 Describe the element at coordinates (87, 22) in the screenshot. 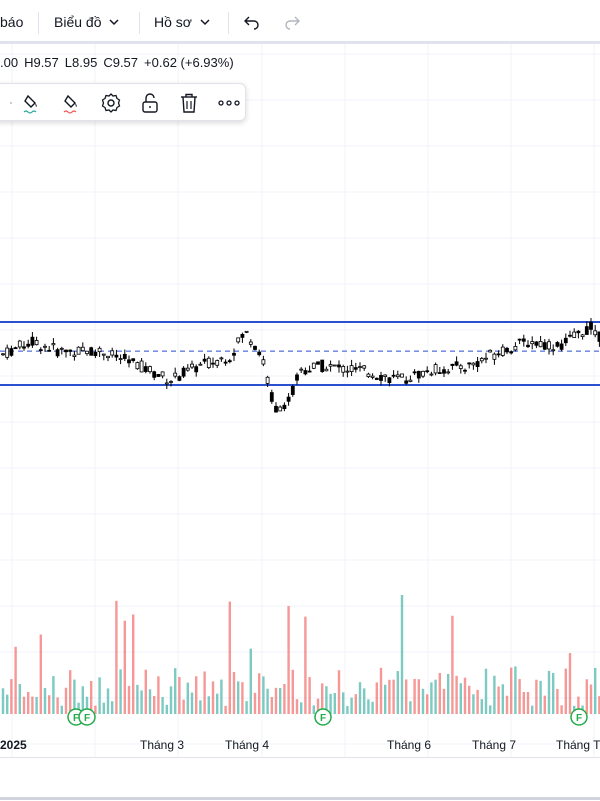

I see `chart-menu-button: Biểu đồ` at that location.